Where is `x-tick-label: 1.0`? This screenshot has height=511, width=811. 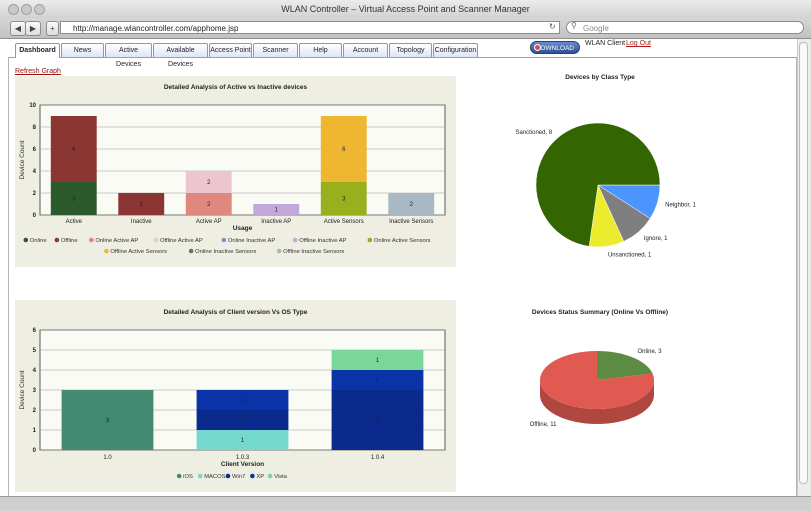 x-tick-label: 1.0 is located at coordinates (107, 458).